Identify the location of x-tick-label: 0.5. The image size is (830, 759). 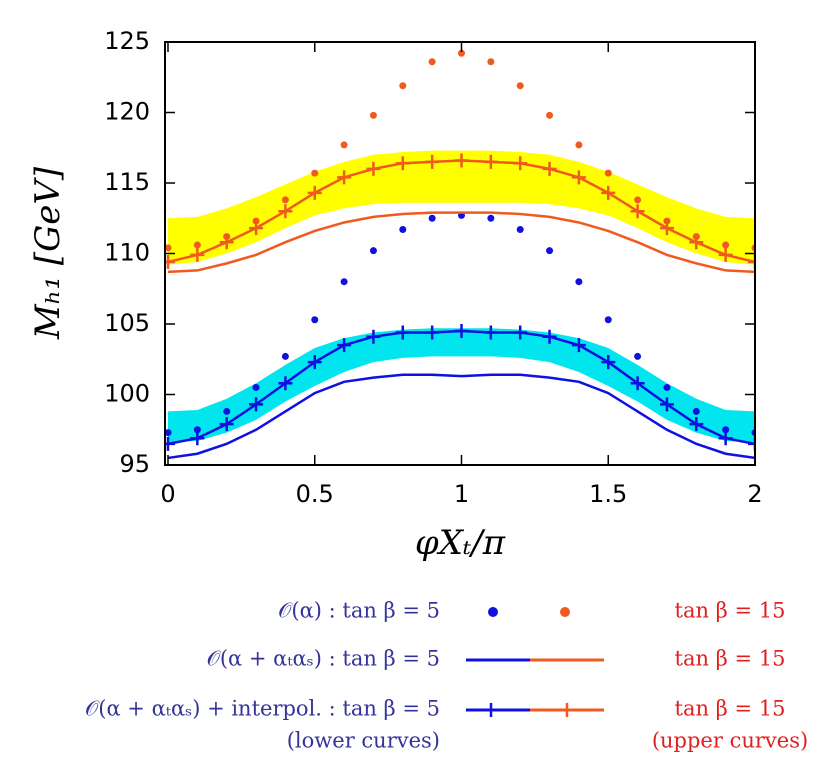
(315, 494).